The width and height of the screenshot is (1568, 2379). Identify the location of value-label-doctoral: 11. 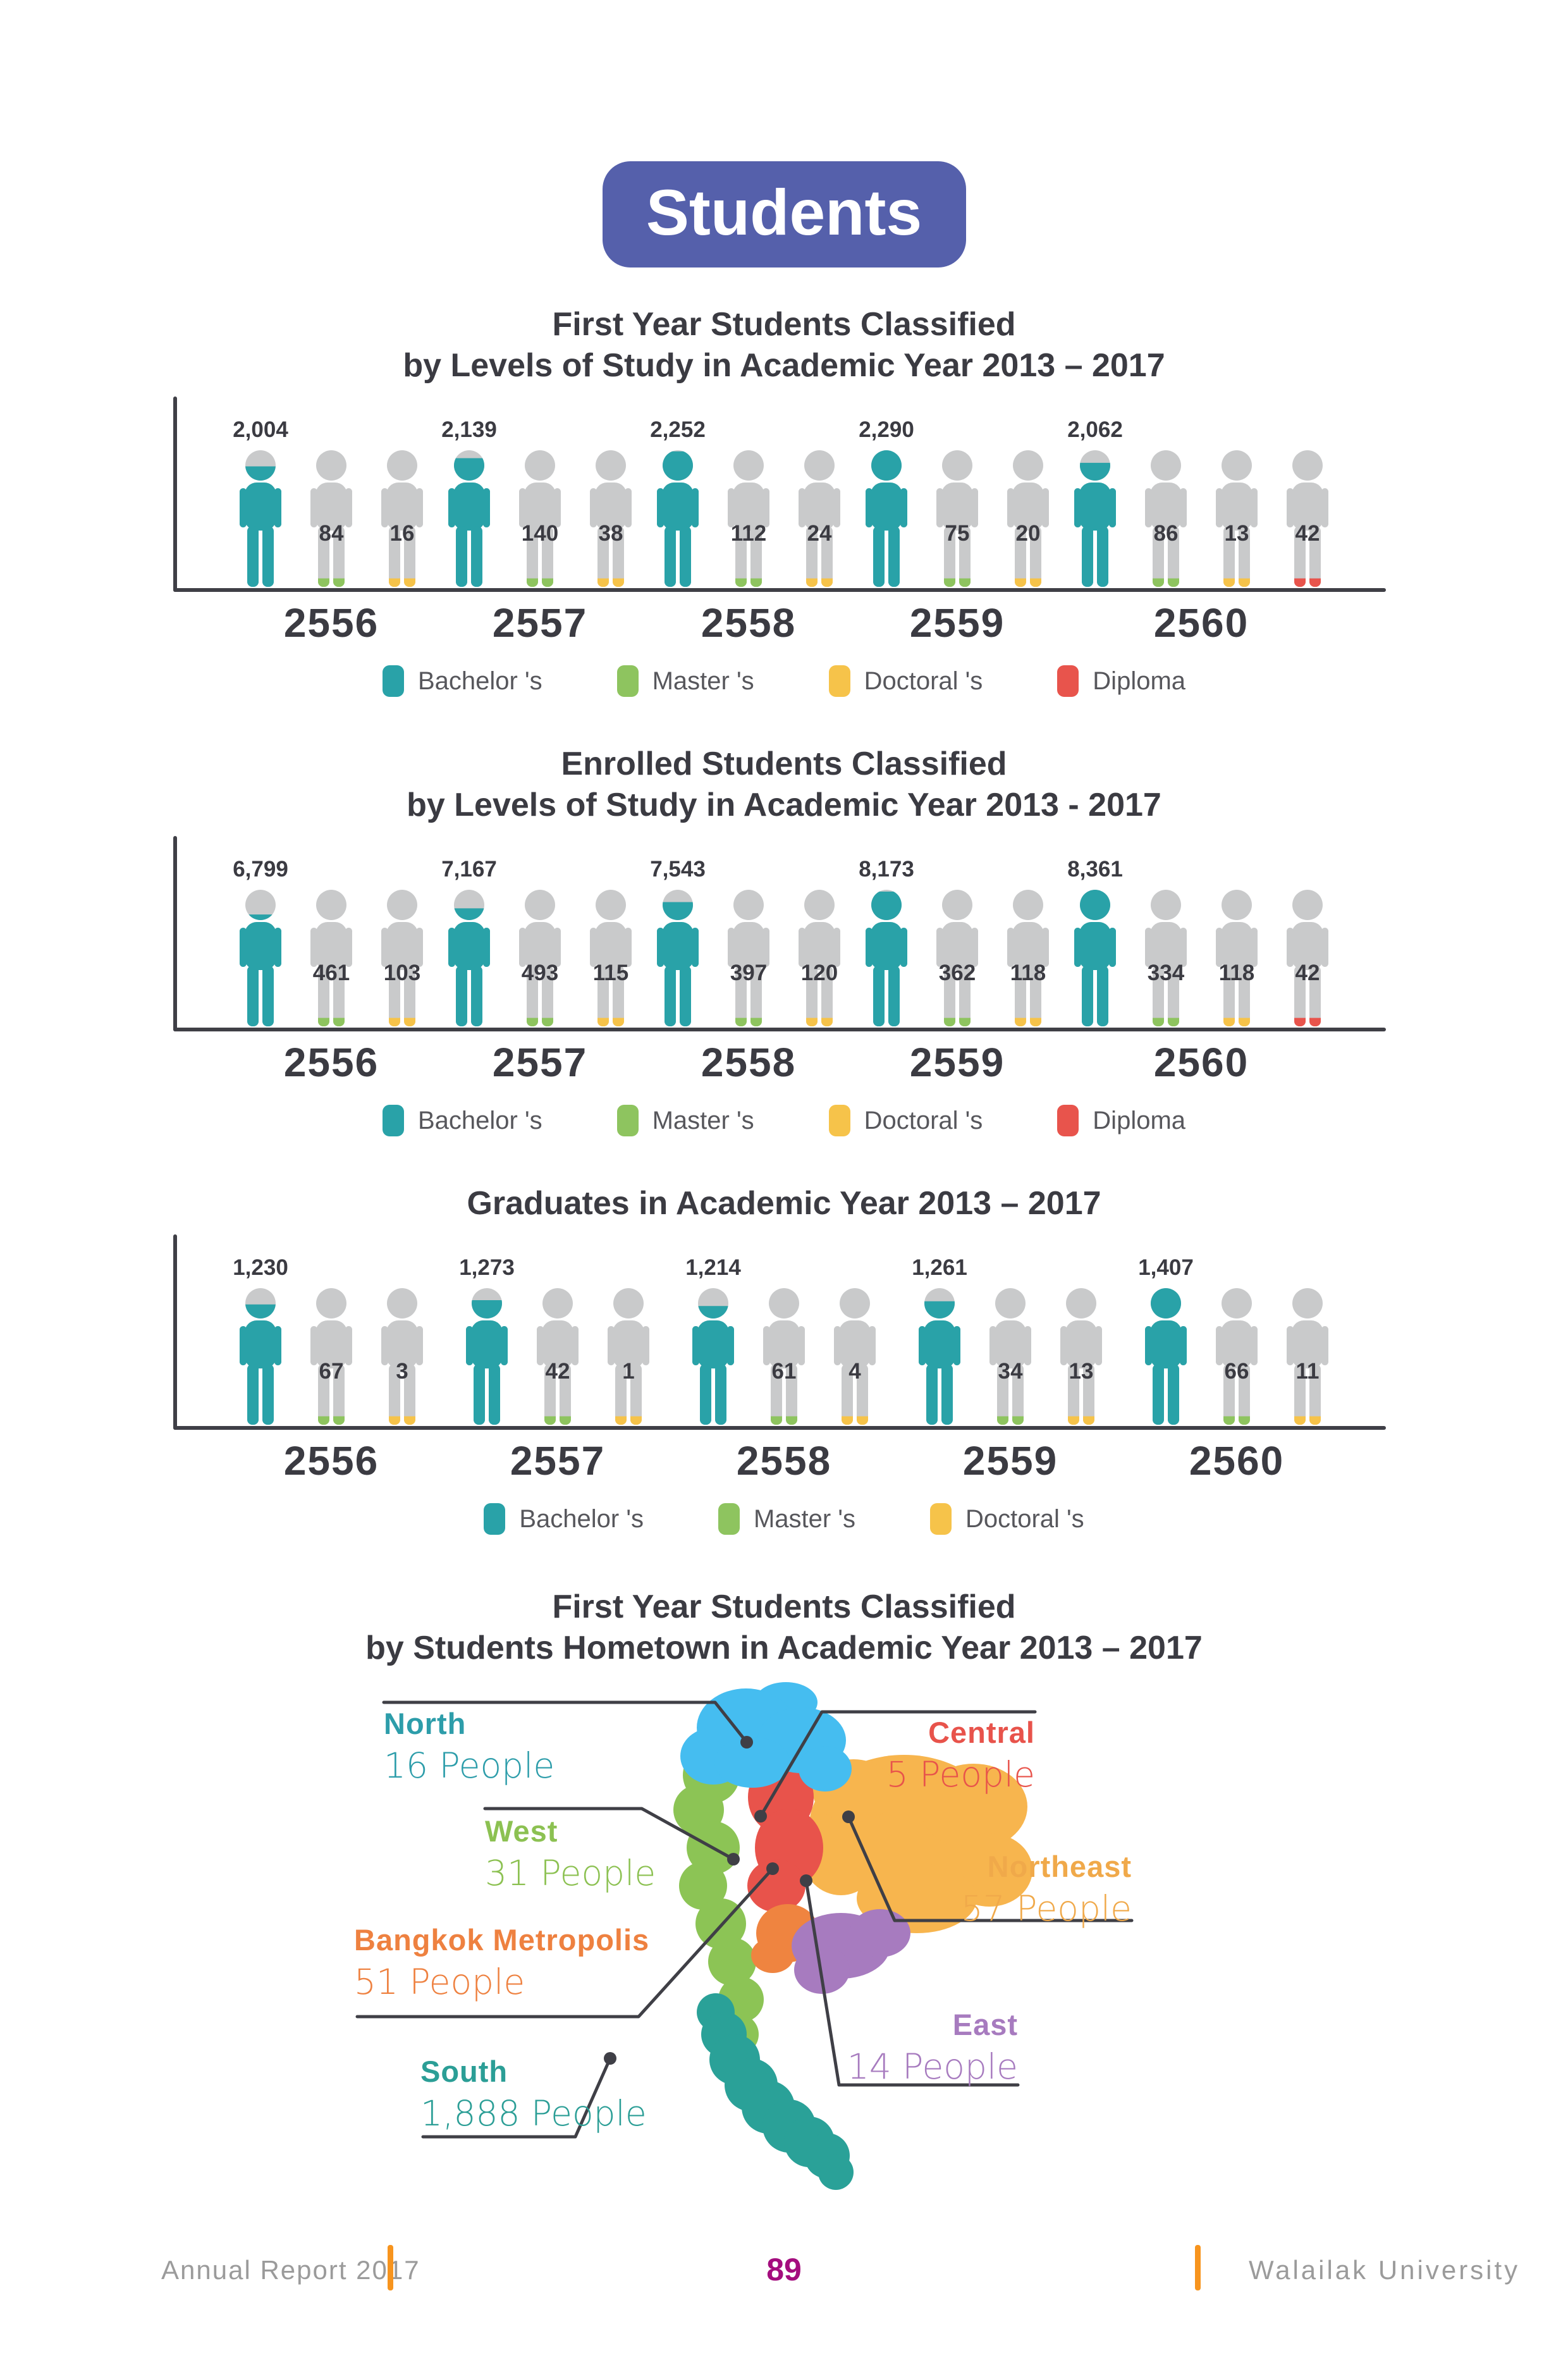
(1307, 1371).